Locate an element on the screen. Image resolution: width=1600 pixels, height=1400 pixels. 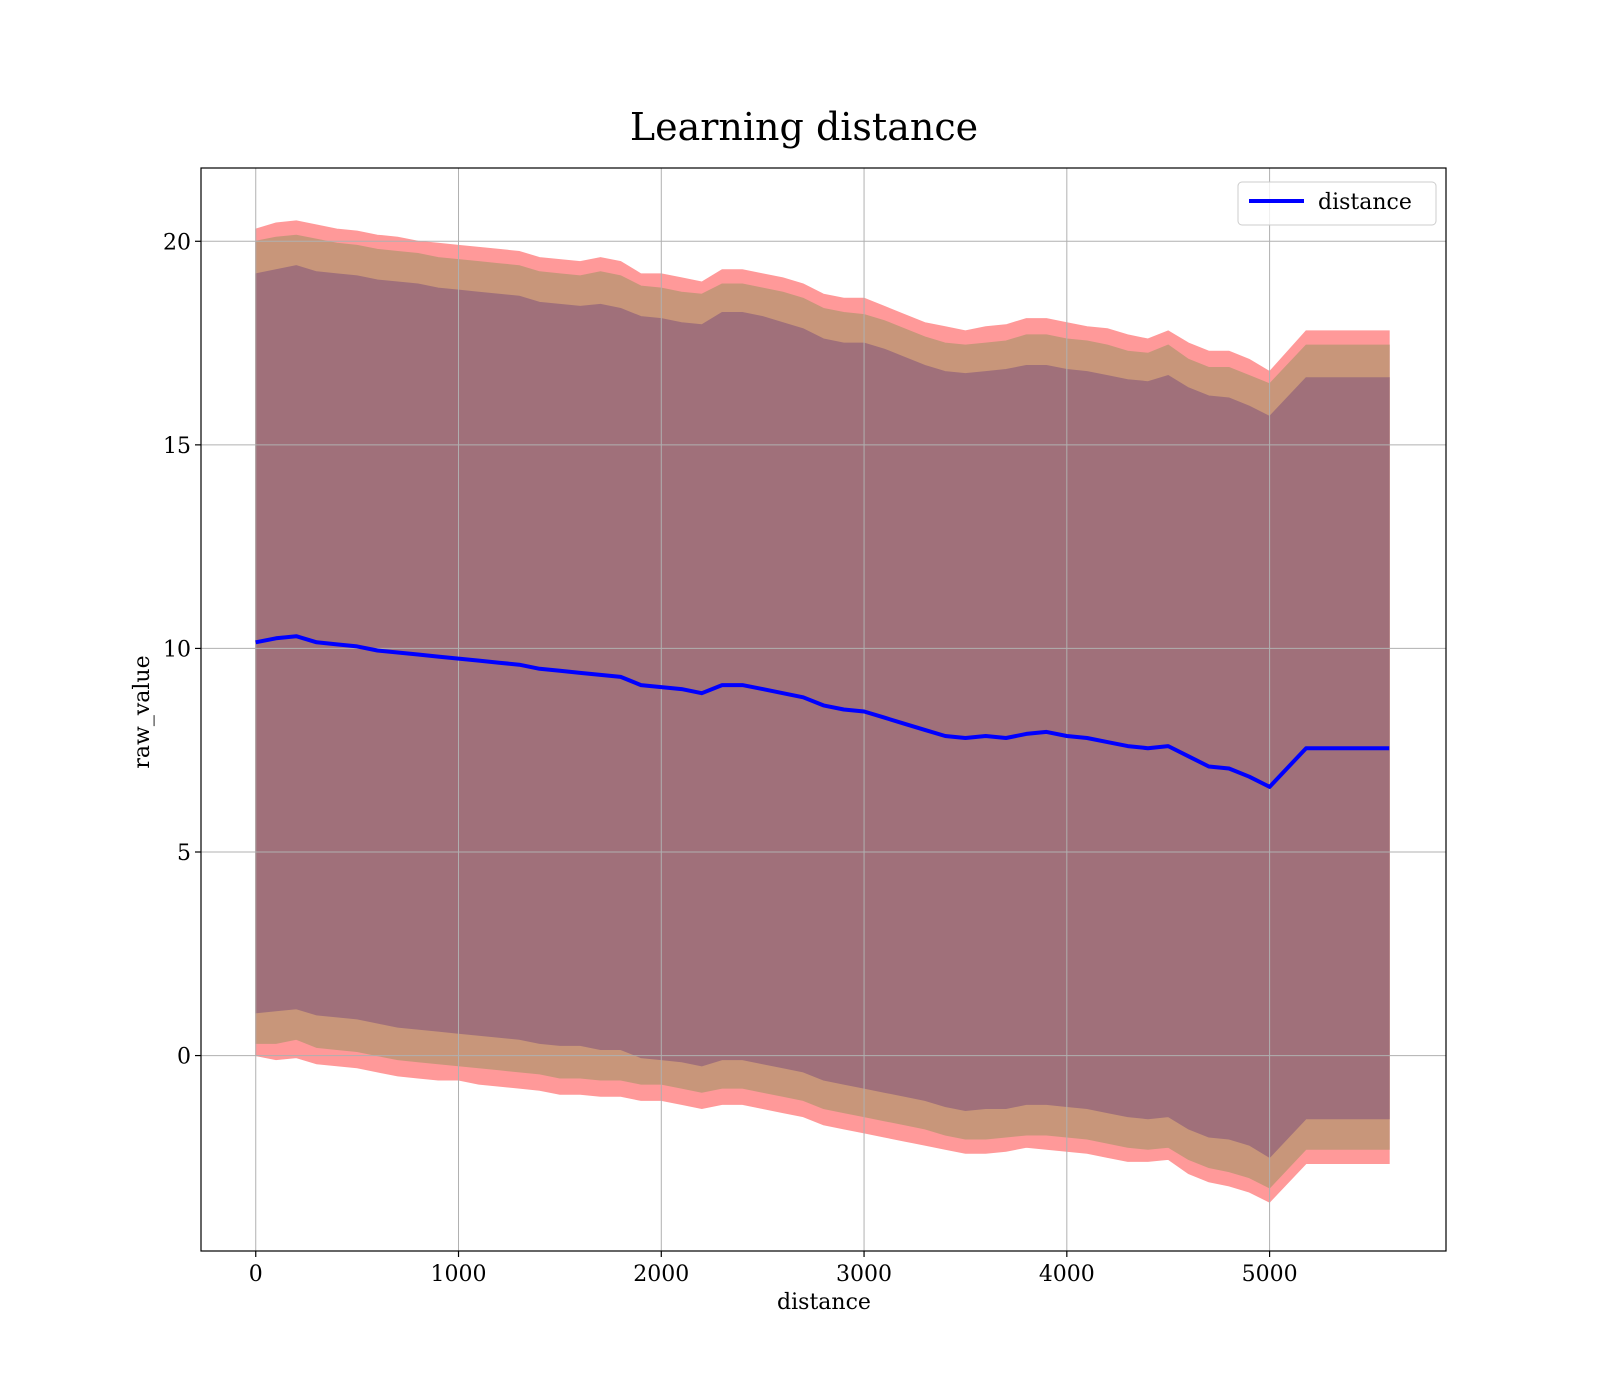
series-line-distance is located at coordinates (822, 711).